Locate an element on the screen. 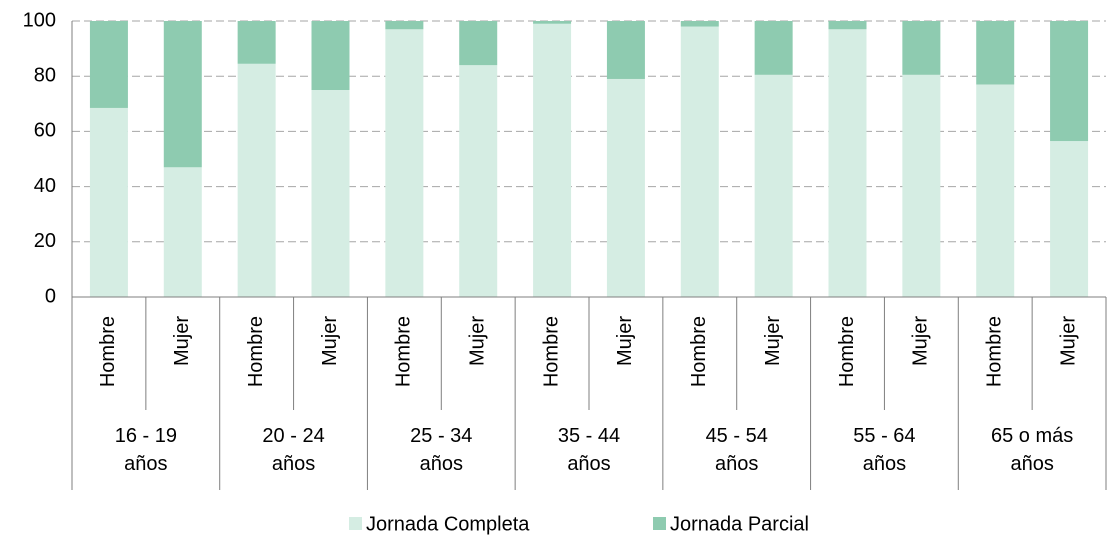  legend-label: Jornada Parcial is located at coordinates (739, 524).